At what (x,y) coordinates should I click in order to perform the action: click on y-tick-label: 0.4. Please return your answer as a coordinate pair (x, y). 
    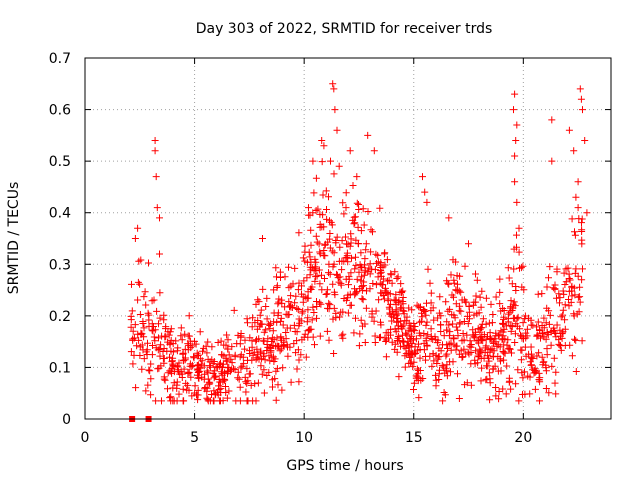
    Looking at the image, I should click on (60, 214).